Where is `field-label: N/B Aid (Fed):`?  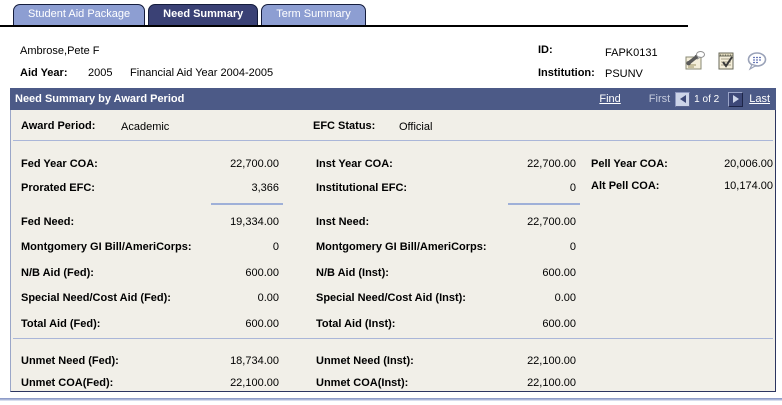 field-label: N/B Aid (Fed): is located at coordinates (57, 273).